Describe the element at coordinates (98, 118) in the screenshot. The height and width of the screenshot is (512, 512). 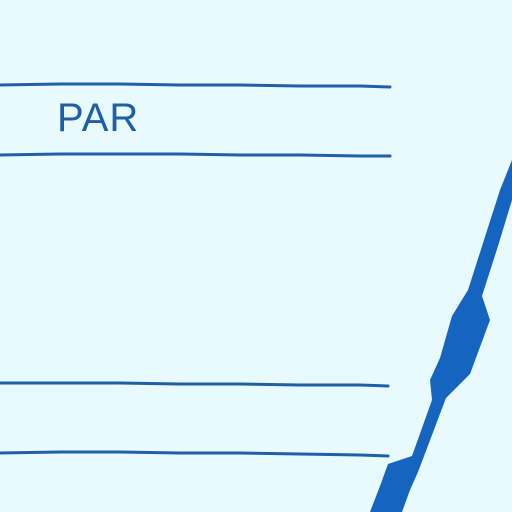
I see `par-label: PAR` at that location.